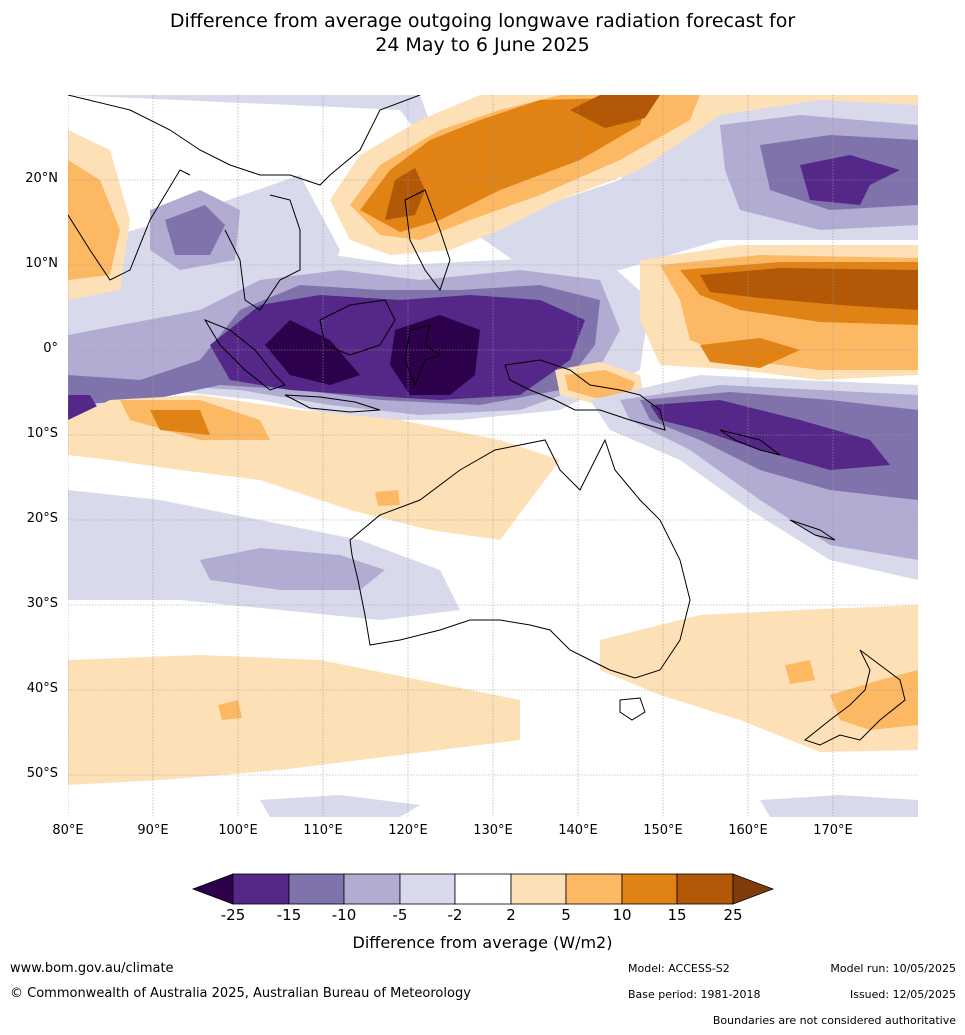 The image size is (965, 1035). I want to click on issued-text: Issued: 12/05/2025, so click(902, 994).